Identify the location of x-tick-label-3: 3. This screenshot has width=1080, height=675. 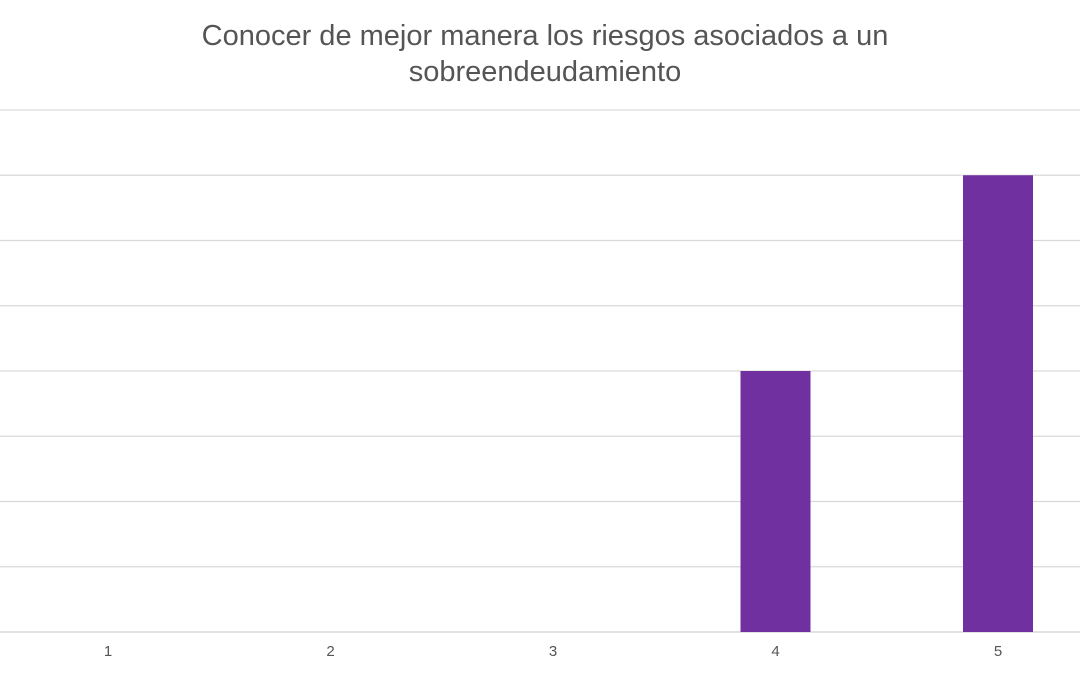
(553, 651).